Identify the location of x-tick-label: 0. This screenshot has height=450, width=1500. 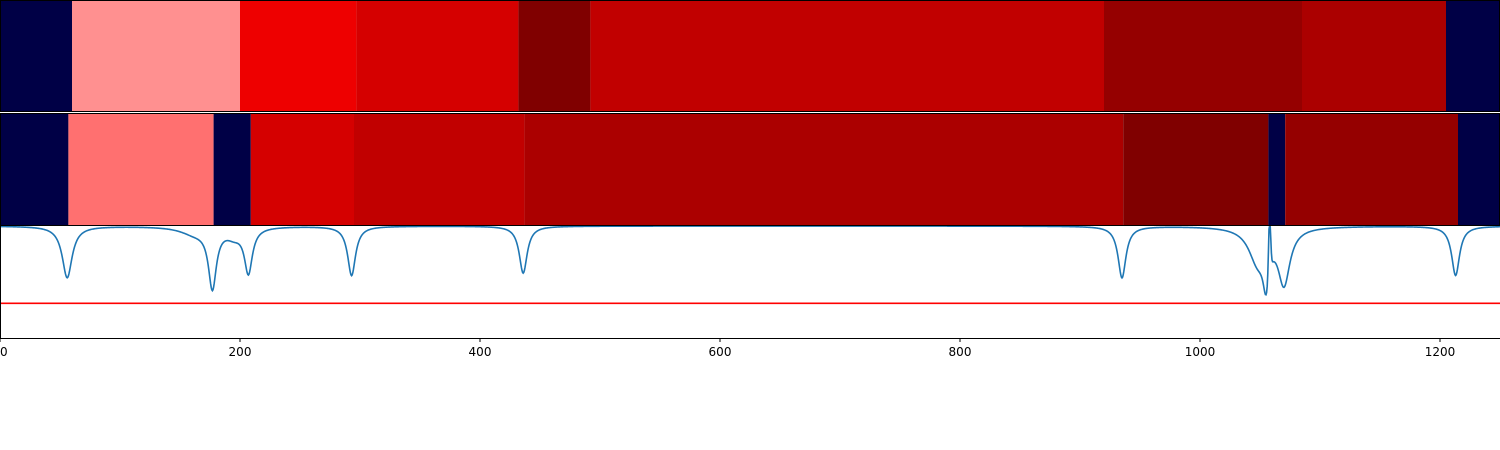
(4, 352).